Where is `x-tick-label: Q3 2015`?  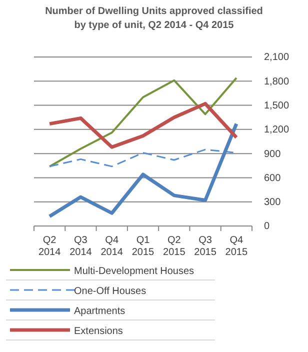 x-tick-label: Q3 2015 is located at coordinates (205, 246).